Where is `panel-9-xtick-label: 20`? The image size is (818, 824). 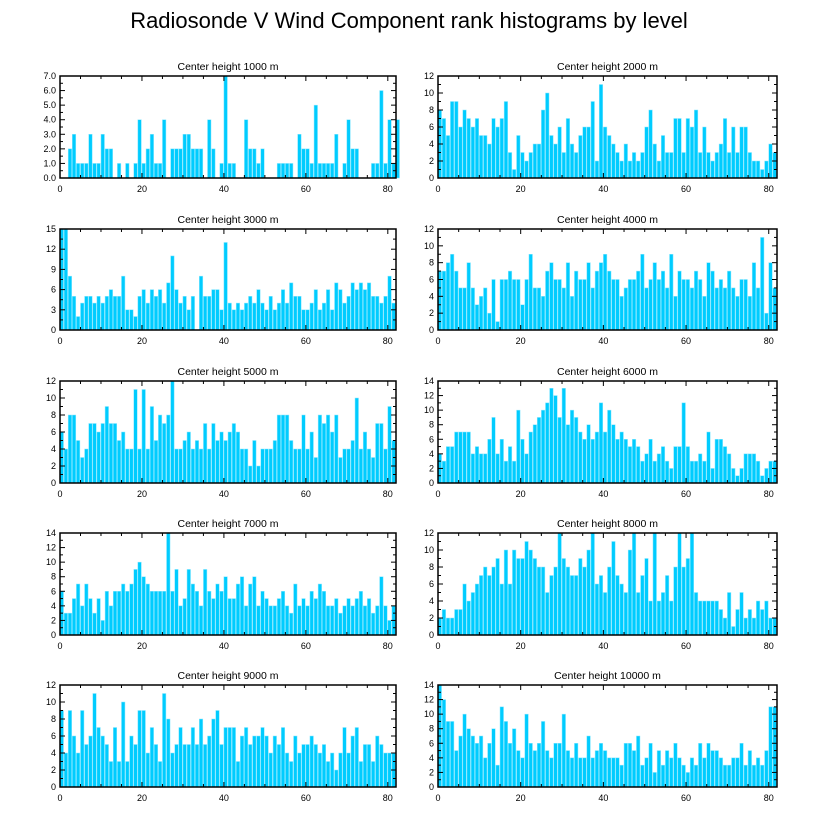 panel-9-xtick-label: 20 is located at coordinates (142, 798).